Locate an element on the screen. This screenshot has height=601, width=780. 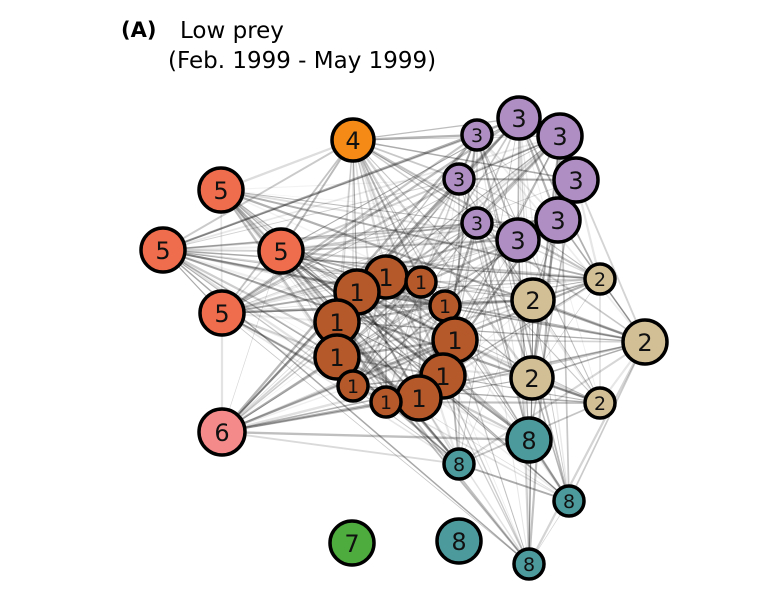
panel-letter: (A) is located at coordinates (139, 30).